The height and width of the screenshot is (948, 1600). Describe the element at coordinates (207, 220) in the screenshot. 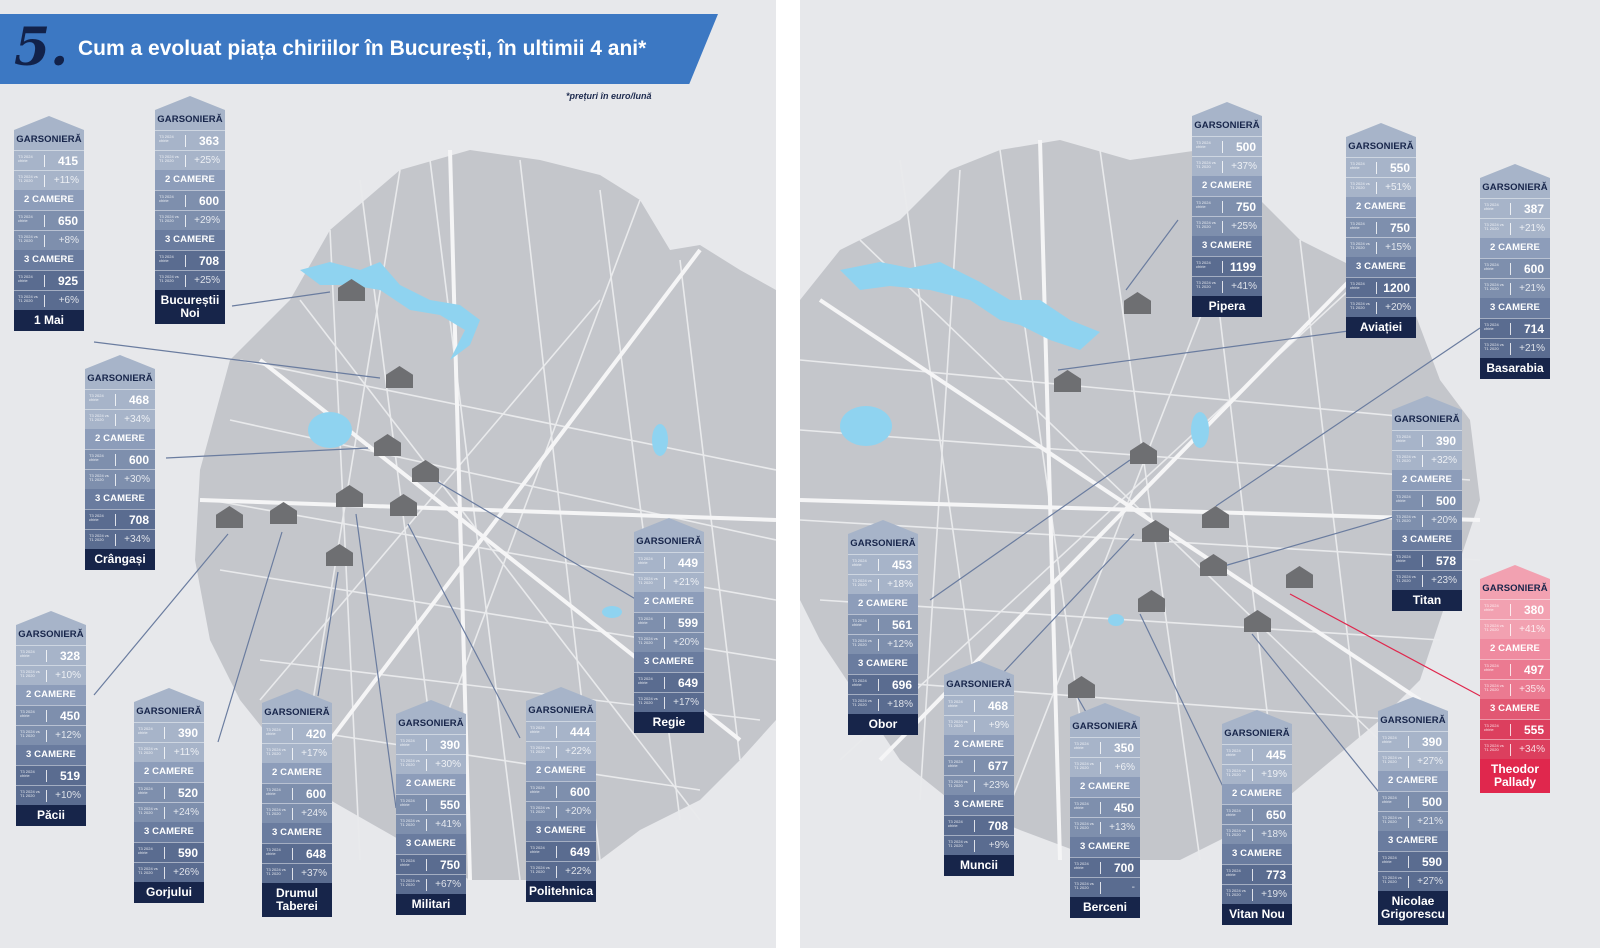

I see `rent-change: +29%` at that location.